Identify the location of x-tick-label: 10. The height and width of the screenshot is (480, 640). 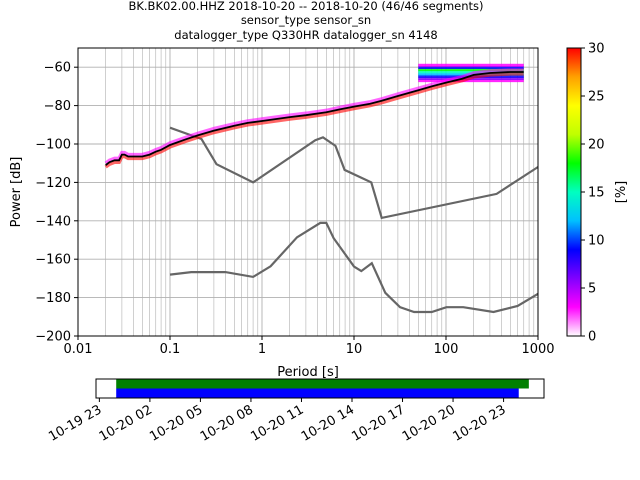
(354, 349).